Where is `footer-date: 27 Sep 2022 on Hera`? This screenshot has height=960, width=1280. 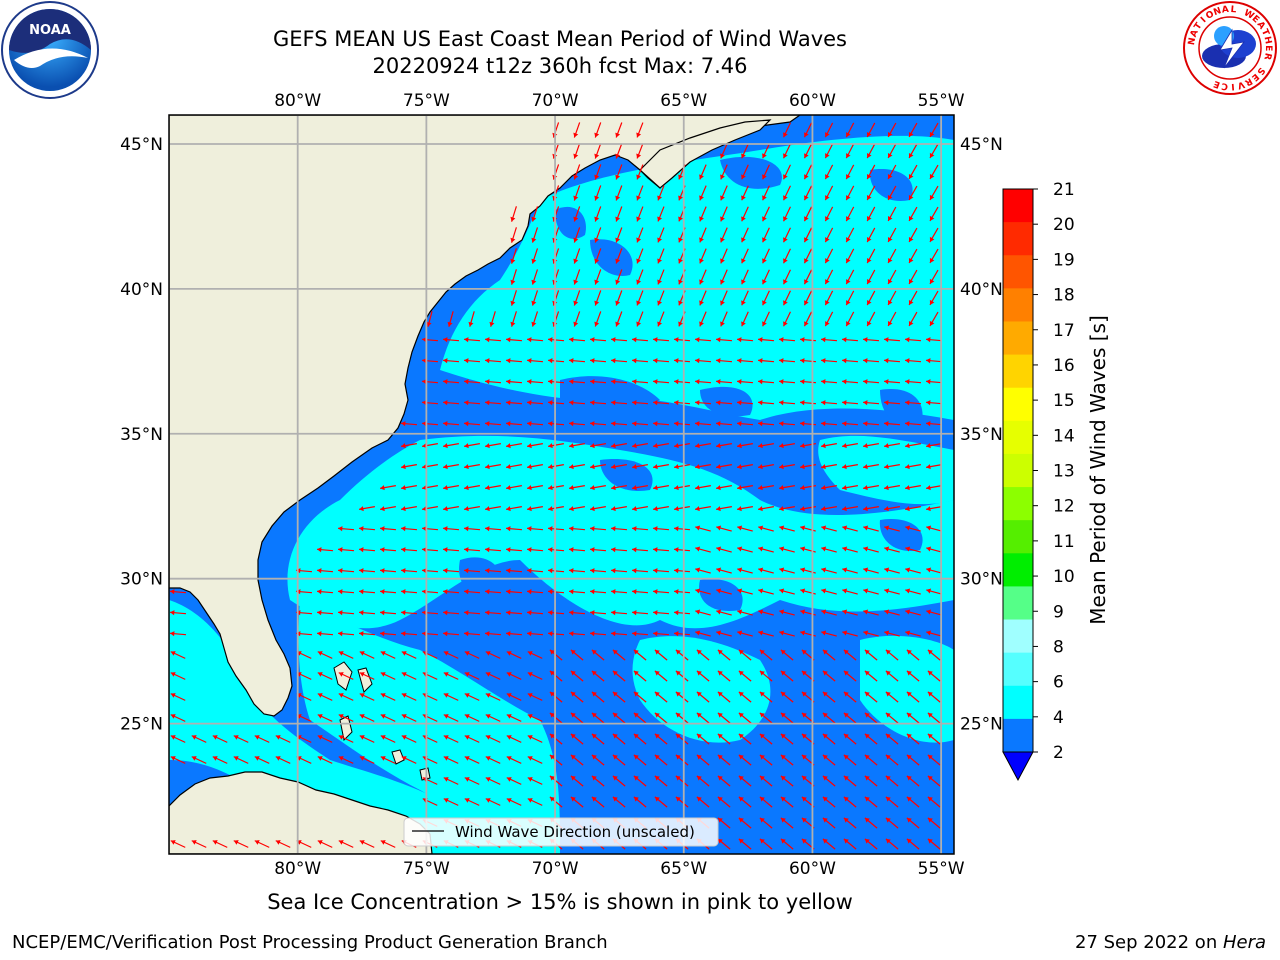 footer-date: 27 Sep 2022 on Hera is located at coordinates (1170, 942).